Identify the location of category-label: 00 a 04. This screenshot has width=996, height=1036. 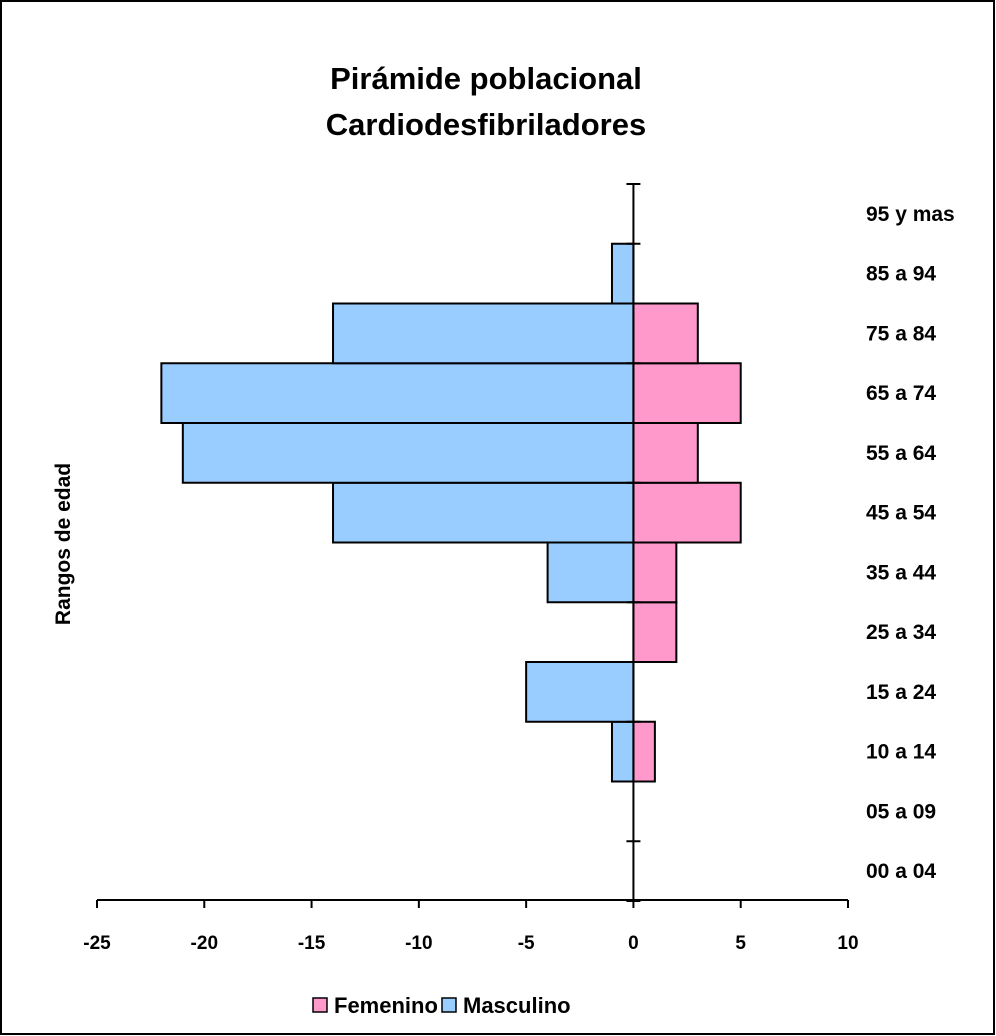
(901, 871).